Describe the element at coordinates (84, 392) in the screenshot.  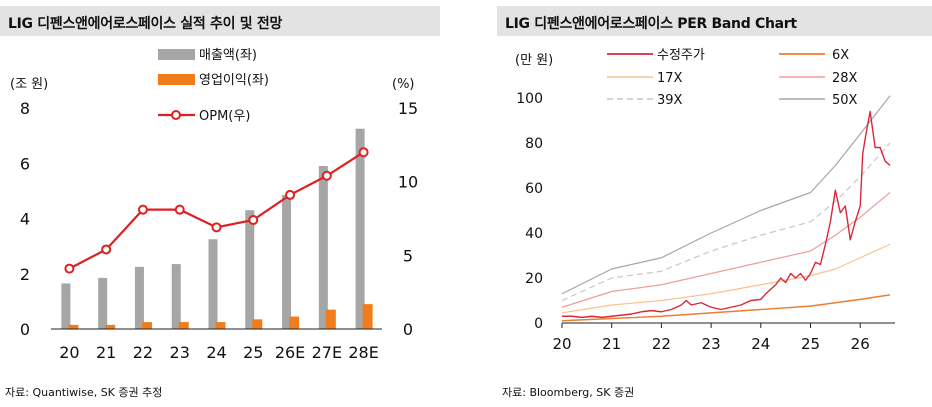
I see `left-source: 자료: Quantiwise, SK 증권 추정` at that location.